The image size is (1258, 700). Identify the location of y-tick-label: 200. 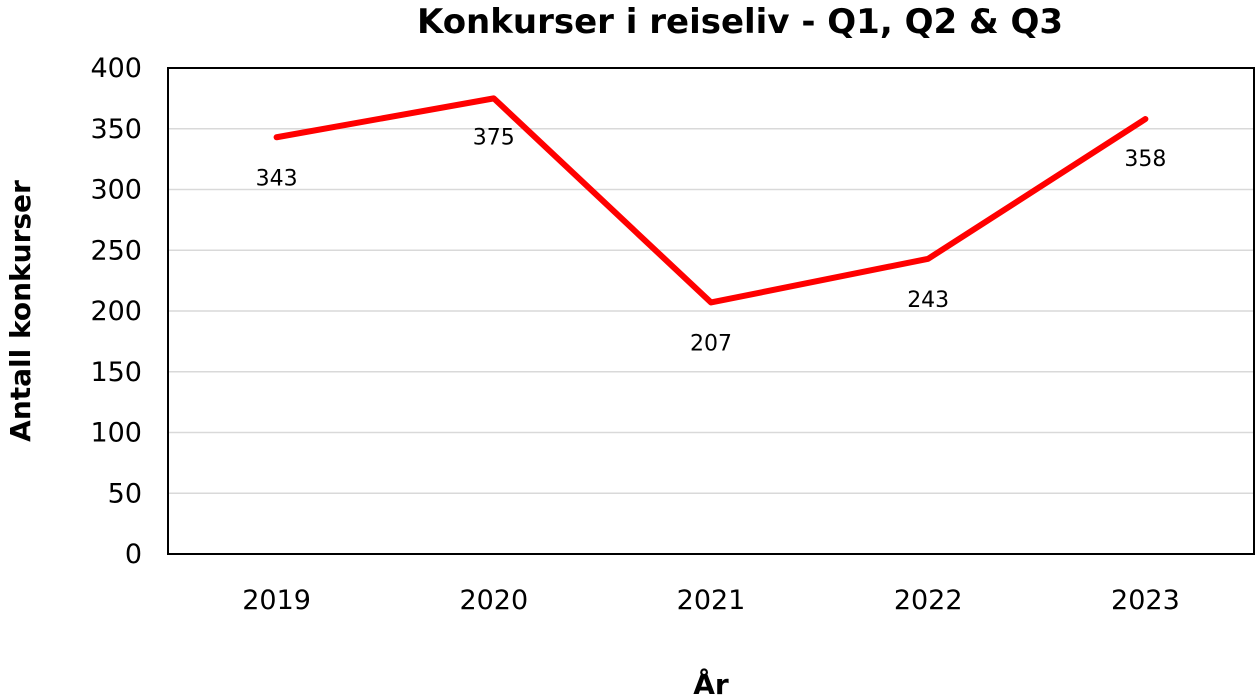
(116, 311).